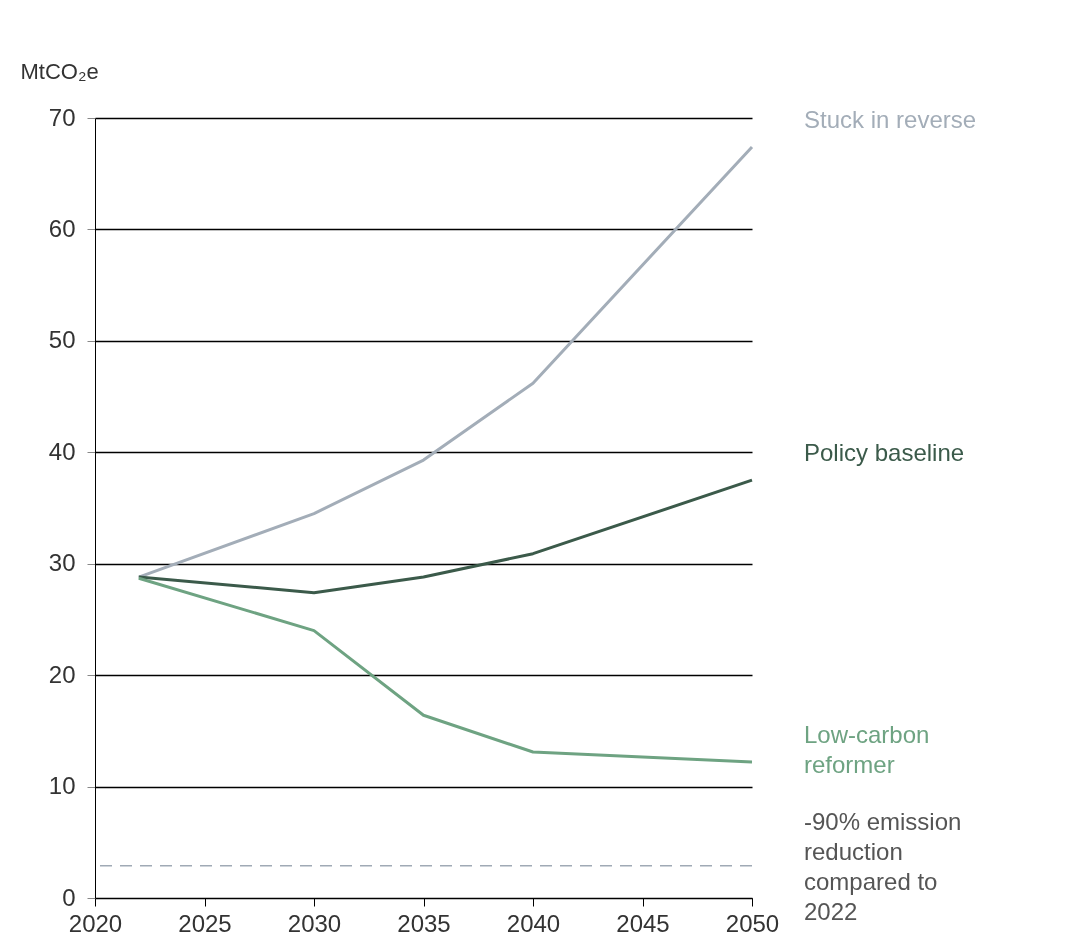  Describe the element at coordinates (69, 897) in the screenshot. I see `y-tick-label: 0` at that location.